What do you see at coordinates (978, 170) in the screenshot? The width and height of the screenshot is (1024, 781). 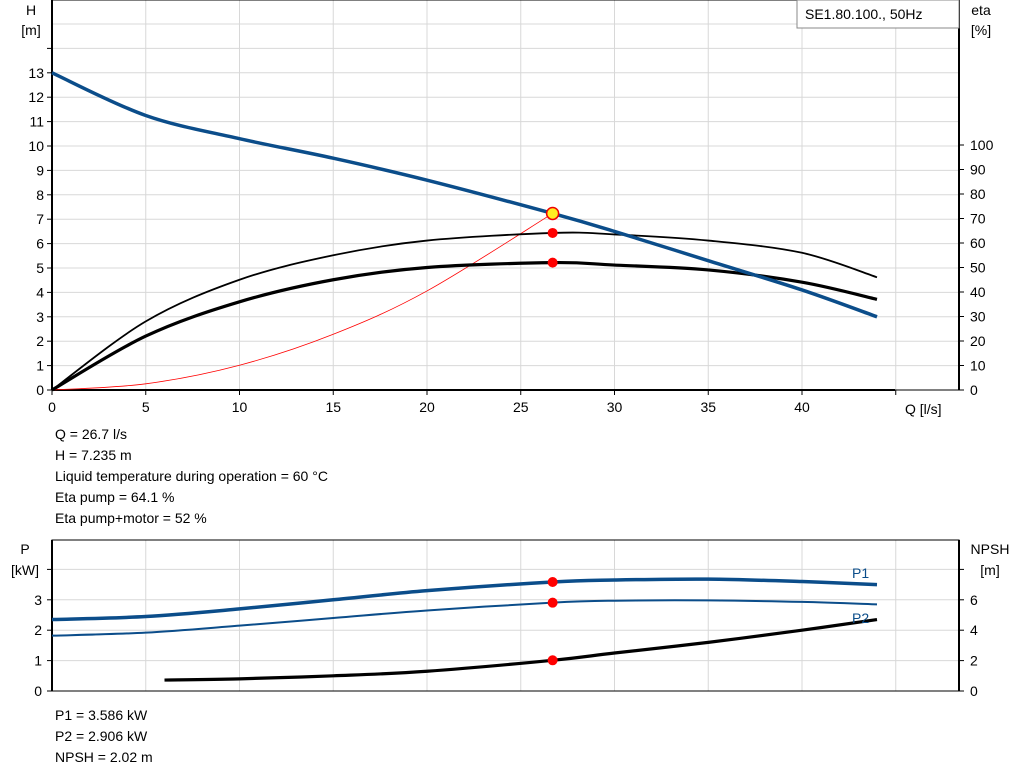 I see `eta-tick-label: 90` at bounding box center [978, 170].